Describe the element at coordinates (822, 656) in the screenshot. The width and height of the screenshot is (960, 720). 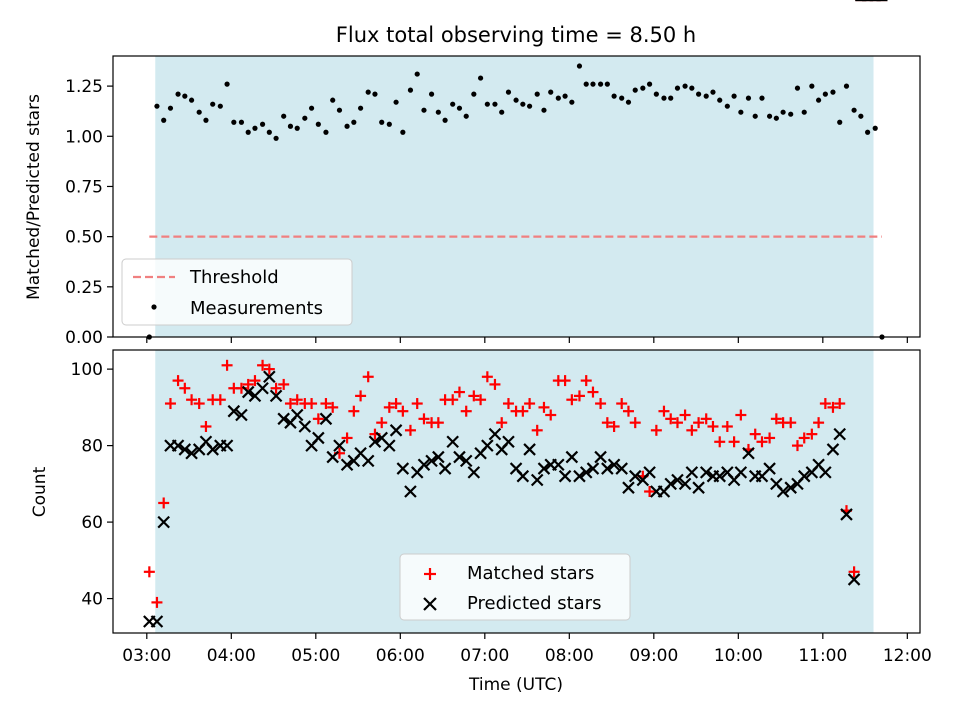
I see `x-tick-label: 11:00` at that location.